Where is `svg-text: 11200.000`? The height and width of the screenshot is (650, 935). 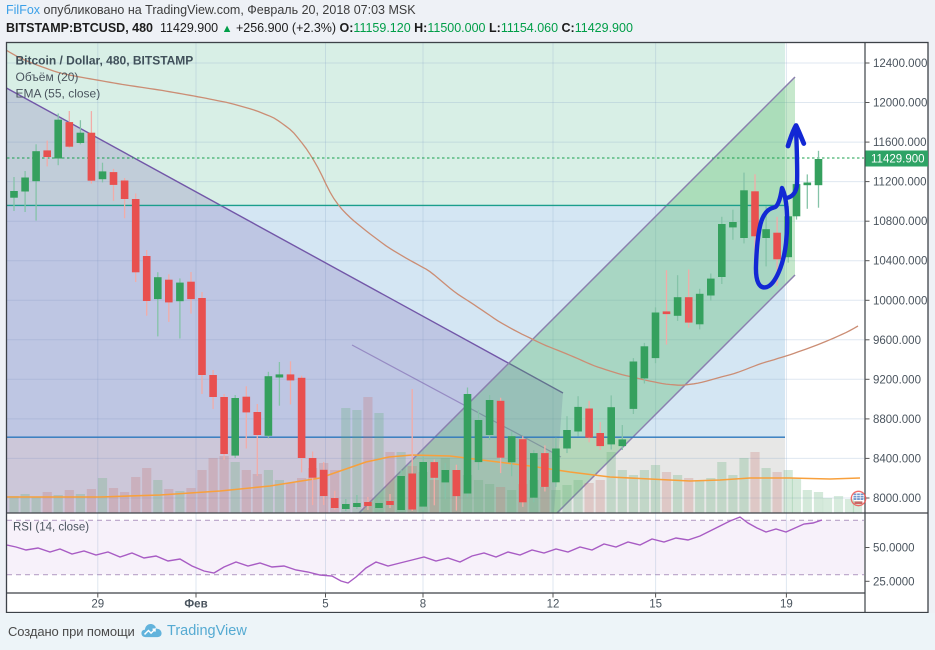 svg-text: 11200.000 is located at coordinates (900, 183).